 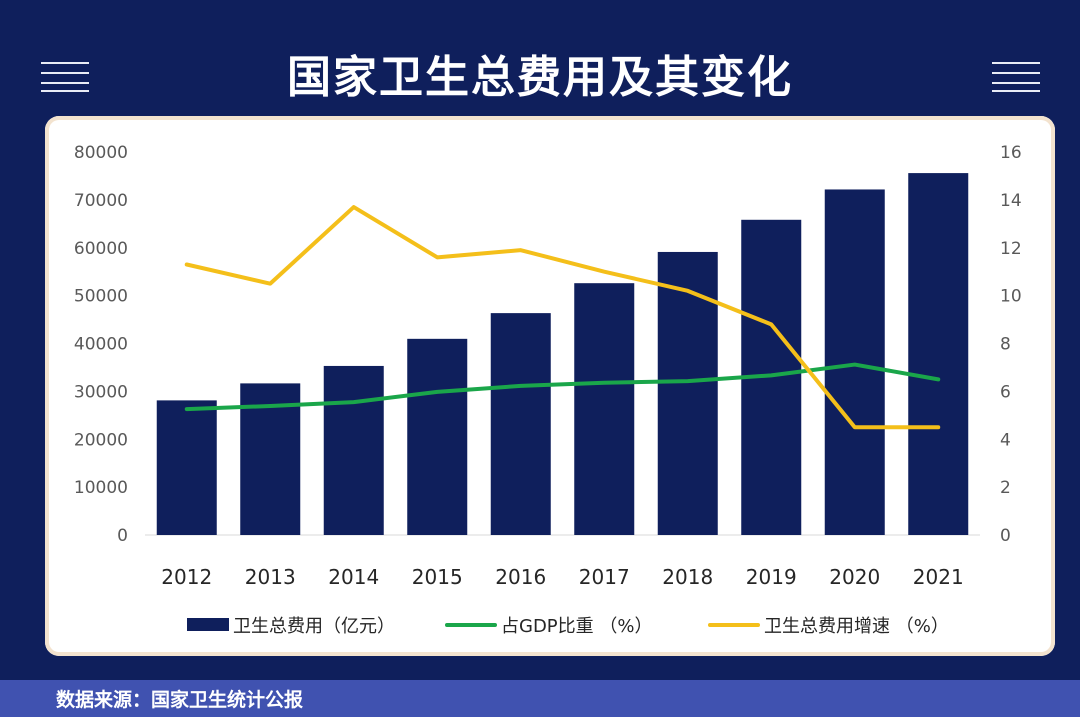 I want to click on x-tick-label: 2018, so click(x=687, y=577).